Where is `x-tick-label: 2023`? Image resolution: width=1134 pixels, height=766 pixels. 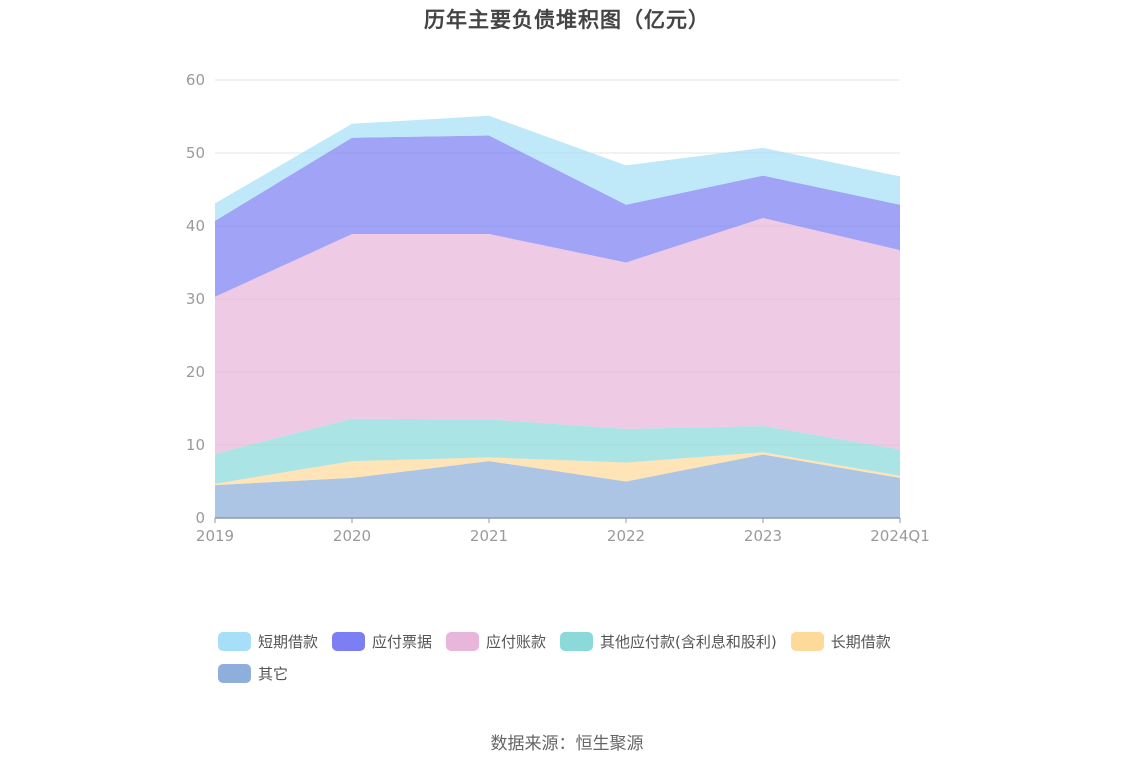 x-tick-label: 2023 is located at coordinates (763, 536).